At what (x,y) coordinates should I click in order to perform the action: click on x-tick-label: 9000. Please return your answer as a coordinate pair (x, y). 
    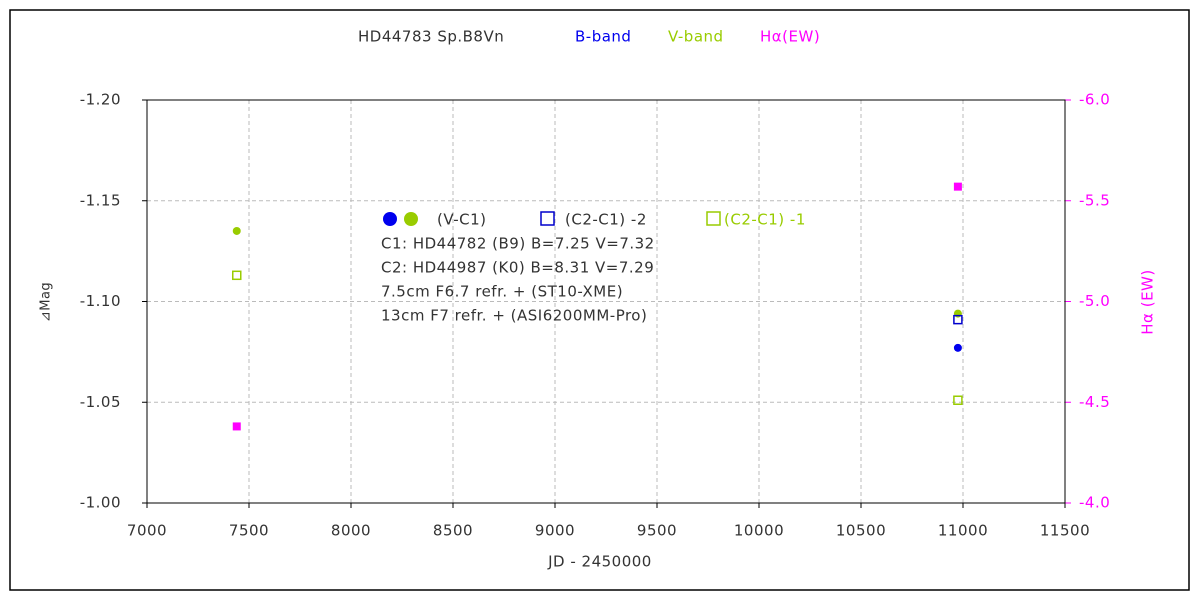
    Looking at the image, I should click on (555, 531).